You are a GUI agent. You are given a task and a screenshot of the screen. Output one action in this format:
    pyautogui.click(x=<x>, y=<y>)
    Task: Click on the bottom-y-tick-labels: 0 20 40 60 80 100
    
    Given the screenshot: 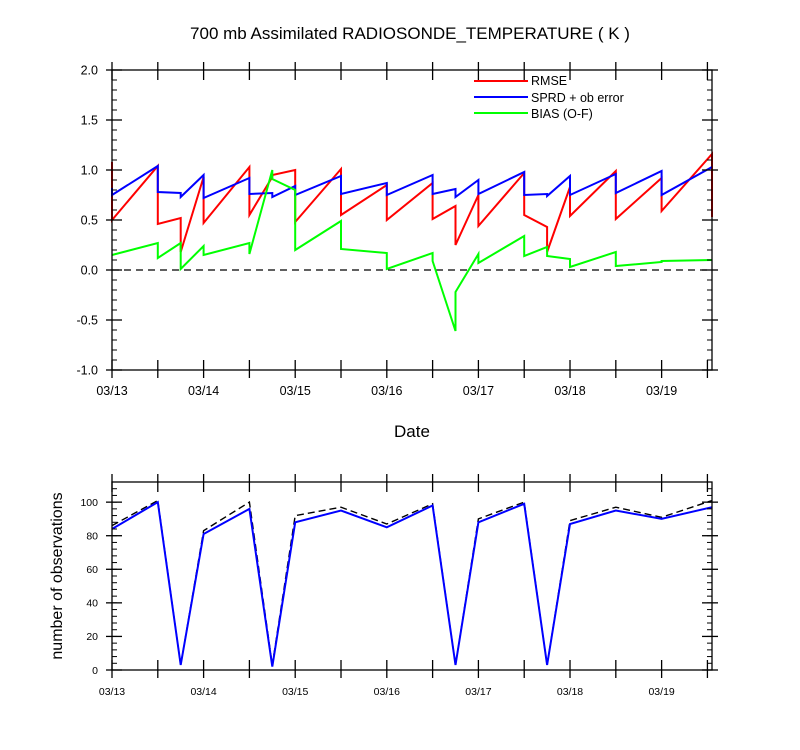 What is the action you would take?
    pyautogui.click(x=89, y=587)
    